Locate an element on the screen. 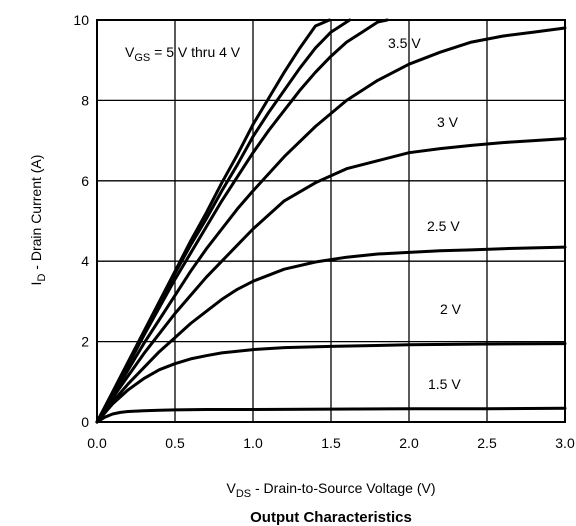 The width and height of the screenshot is (576, 526). y-axis-title: ID - Drain Current (A) is located at coordinates (38, 220).